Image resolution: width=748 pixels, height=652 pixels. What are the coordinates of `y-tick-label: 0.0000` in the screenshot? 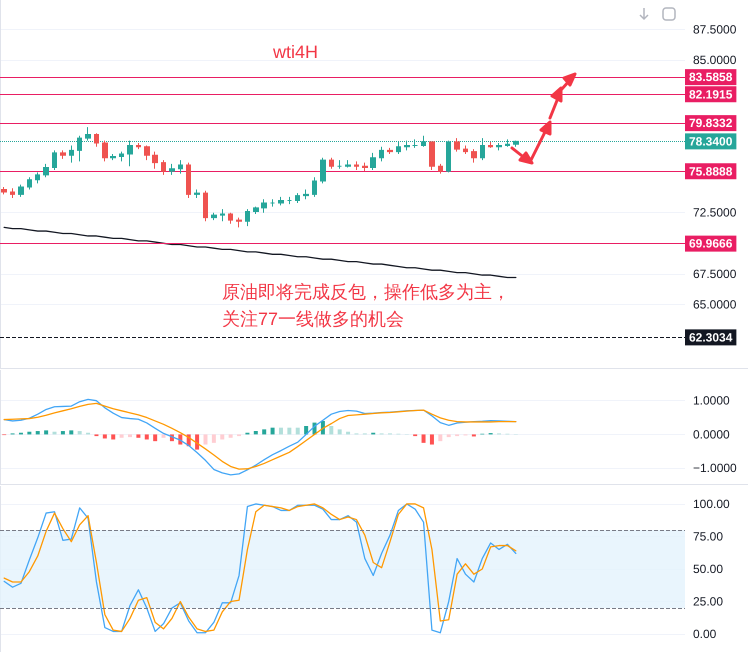 It's located at (711, 434).